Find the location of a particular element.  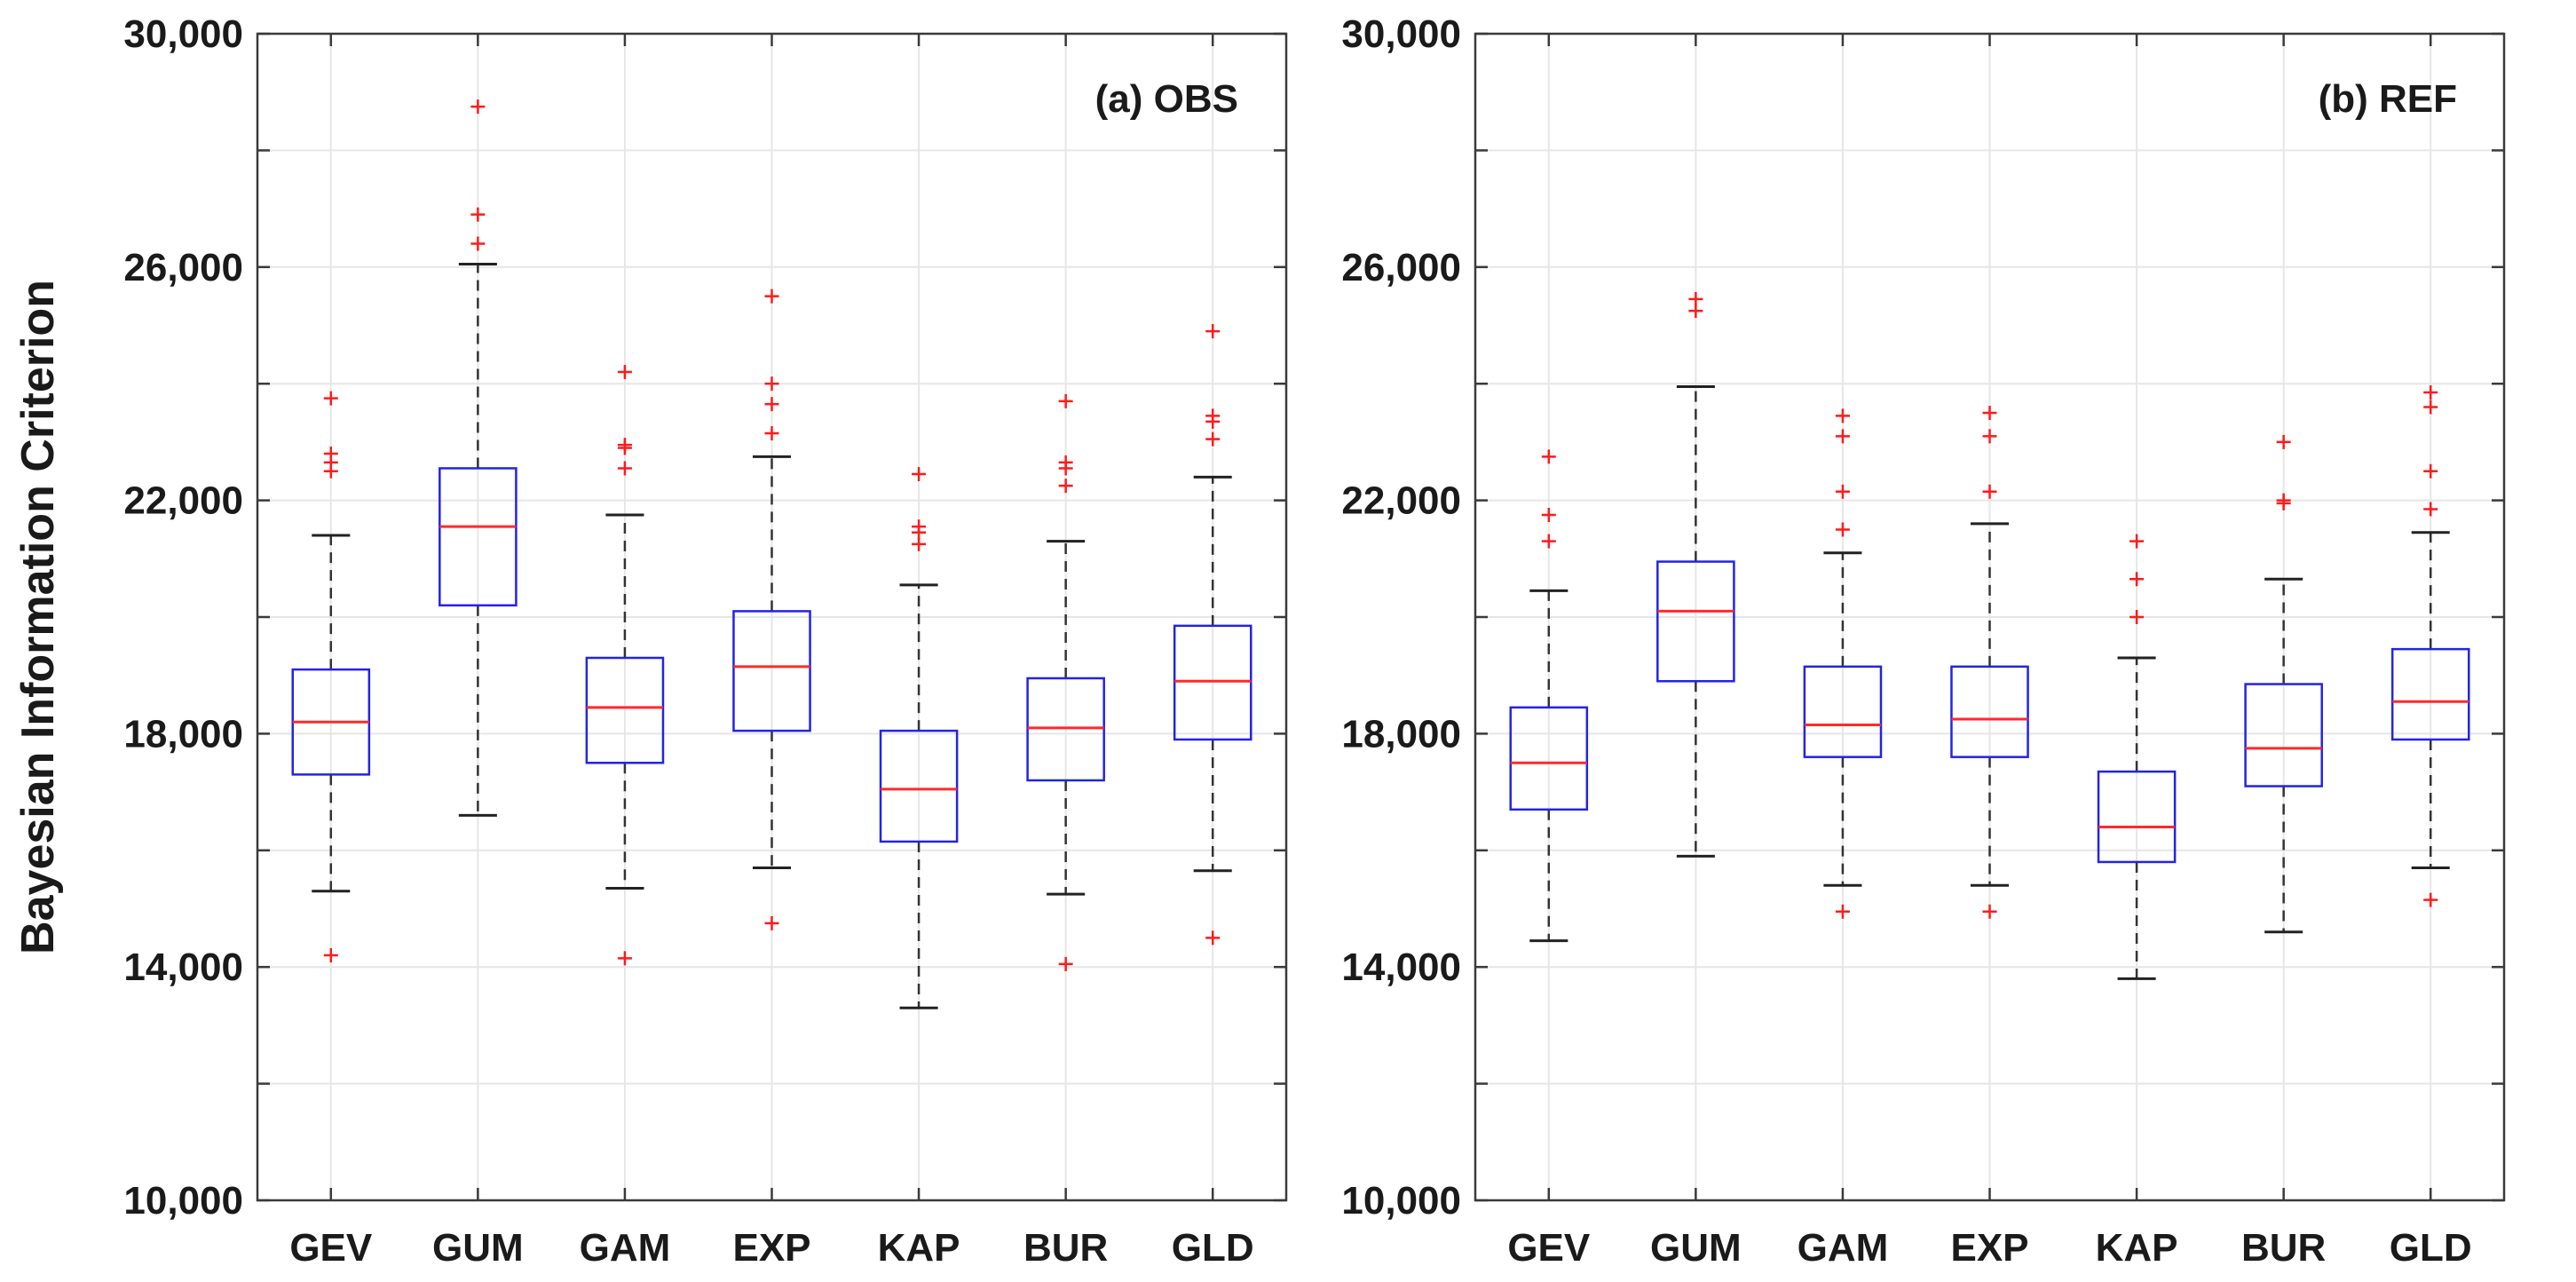

x-tick-label: GLD is located at coordinates (2431, 1248).